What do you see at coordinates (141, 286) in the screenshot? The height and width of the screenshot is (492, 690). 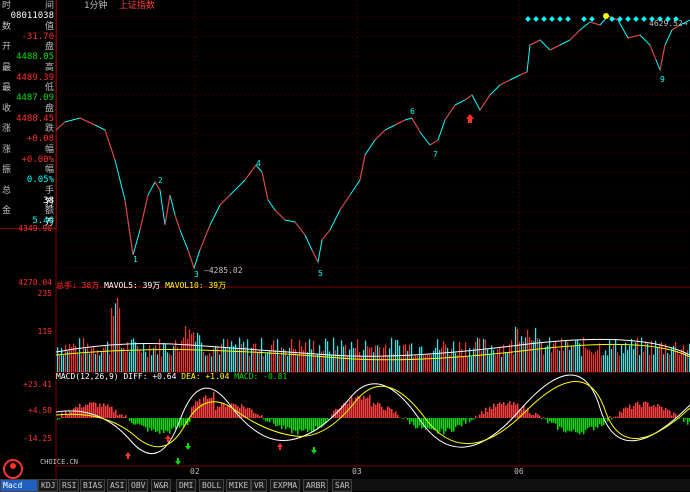 I see `volume-header: 总手: 38万 MAVOL5: 39万 MAVOL10: 39万` at bounding box center [141, 286].